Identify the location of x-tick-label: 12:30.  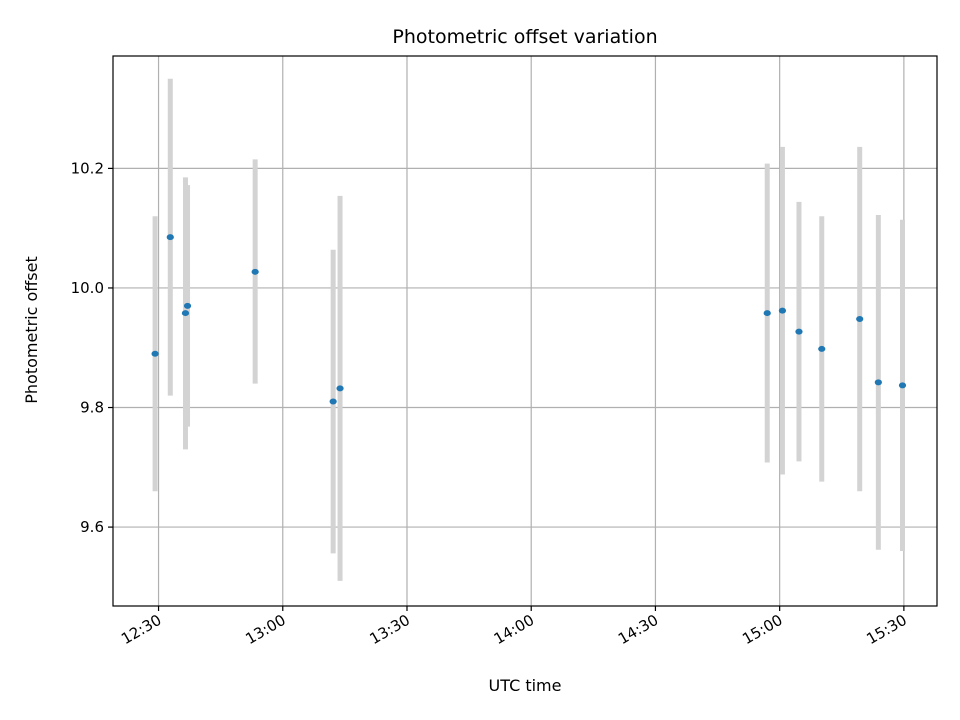
(141, 629).